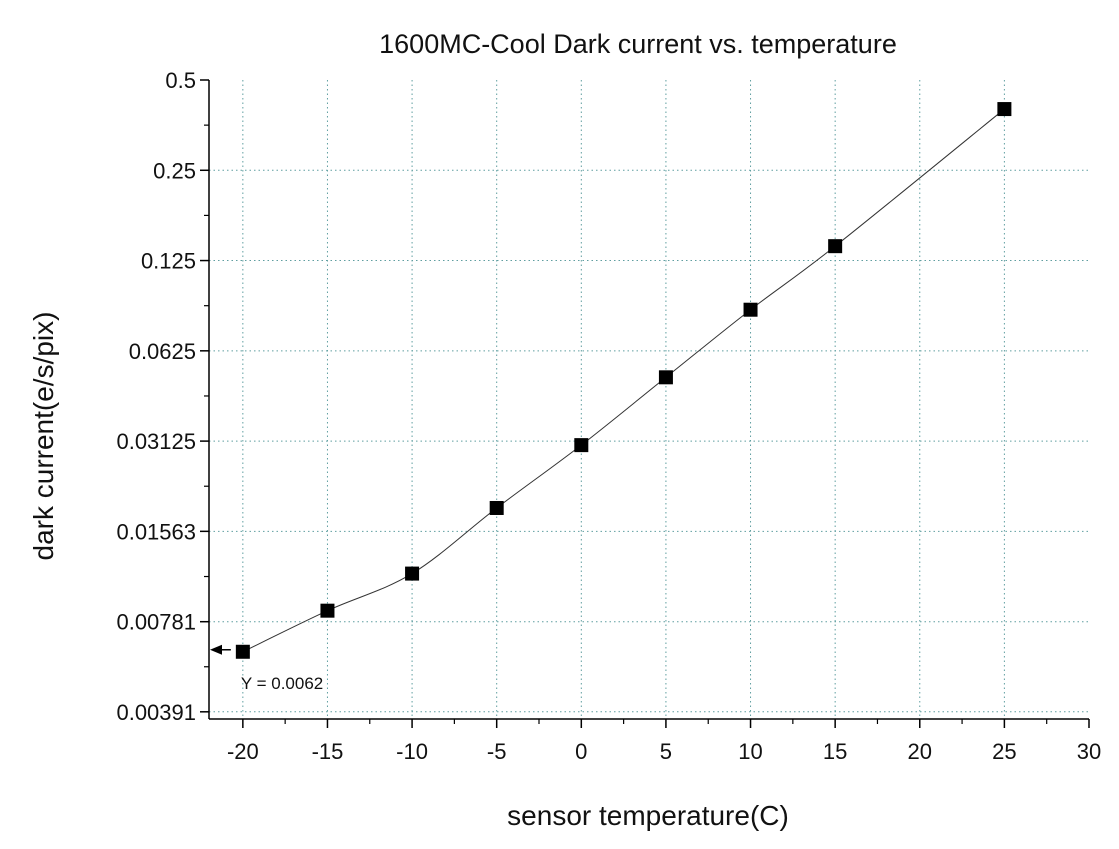 The width and height of the screenshot is (1119, 849). Describe the element at coordinates (266, 668) in the screenshot. I see `annotations: Y = 0.0062` at that location.